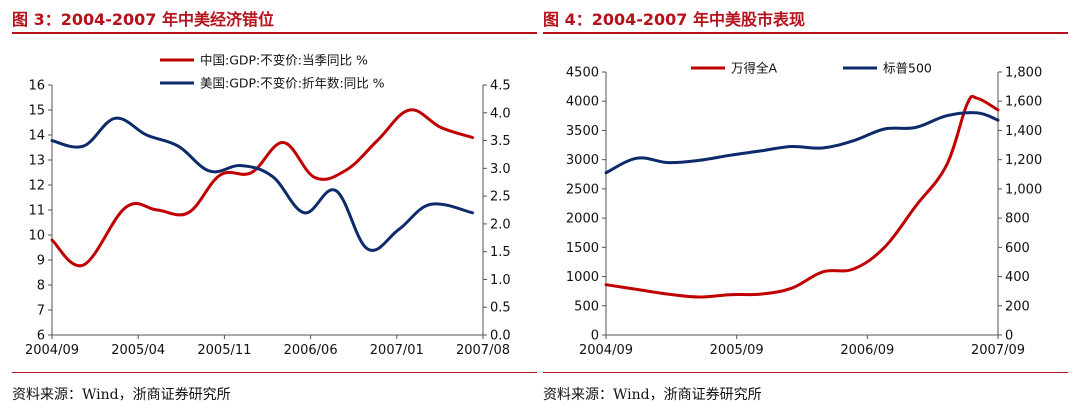  What do you see at coordinates (41, 261) in the screenshot?
I see `left-y-tick-label: 9` at bounding box center [41, 261].